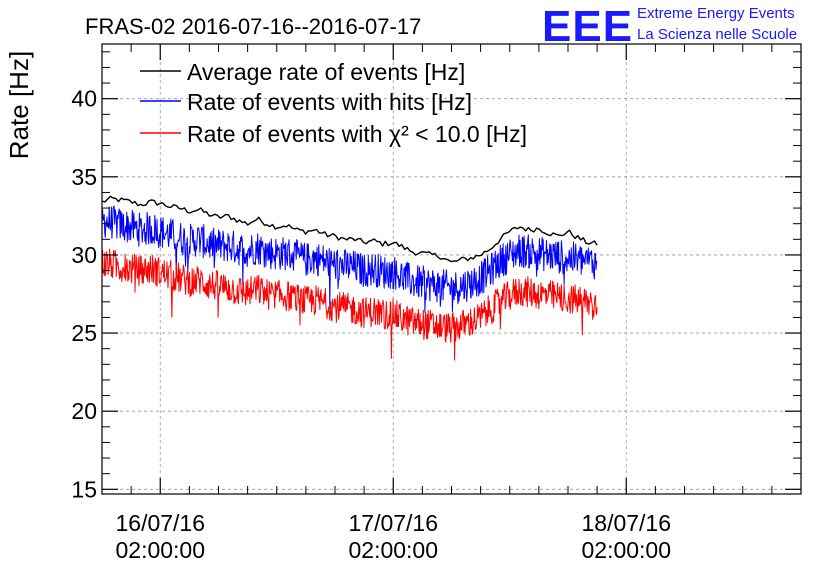 The height and width of the screenshot is (572, 836). Describe the element at coordinates (716, 13) in the screenshot. I see `logo-line-1: Extreme Energy Events` at that location.